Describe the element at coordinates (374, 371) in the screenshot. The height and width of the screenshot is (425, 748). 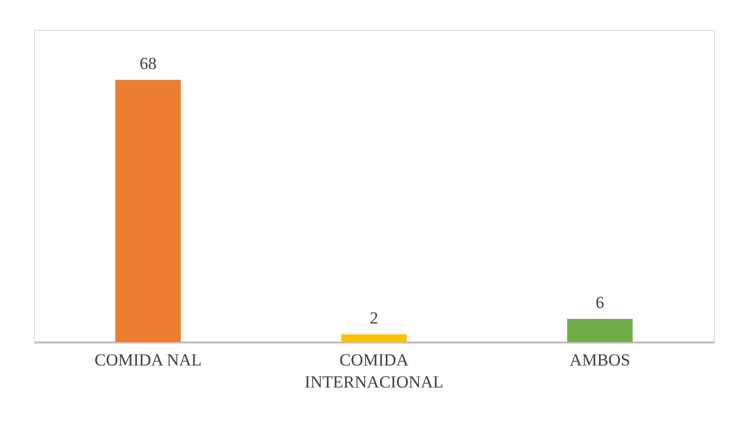
I see `x-tick-label: COMIDA INTERNACIONAL` at that location.